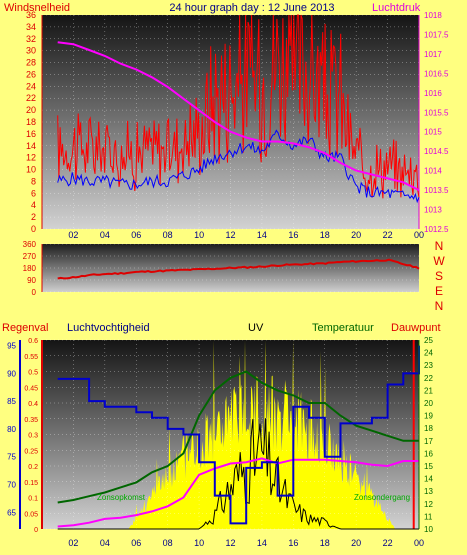 The width and height of the screenshot is (467, 555). I want to click on temperature-axis-tick: 22, so click(428, 378).